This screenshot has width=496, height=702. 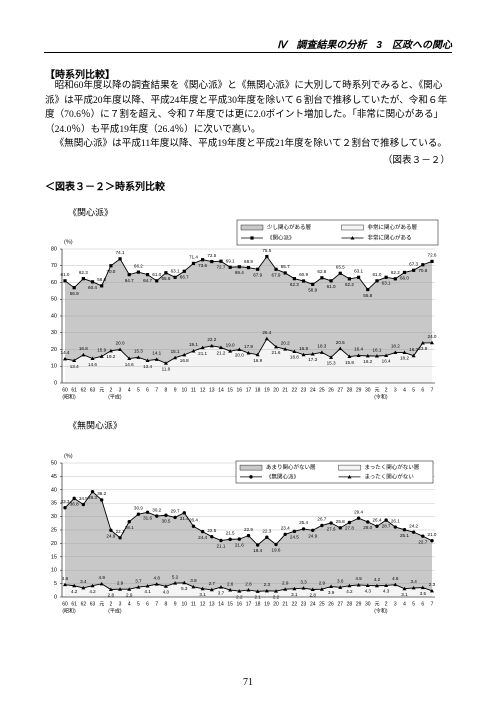 What do you see at coordinates (376, 390) in the screenshot?
I see `x-tick-label: 元` at bounding box center [376, 390].